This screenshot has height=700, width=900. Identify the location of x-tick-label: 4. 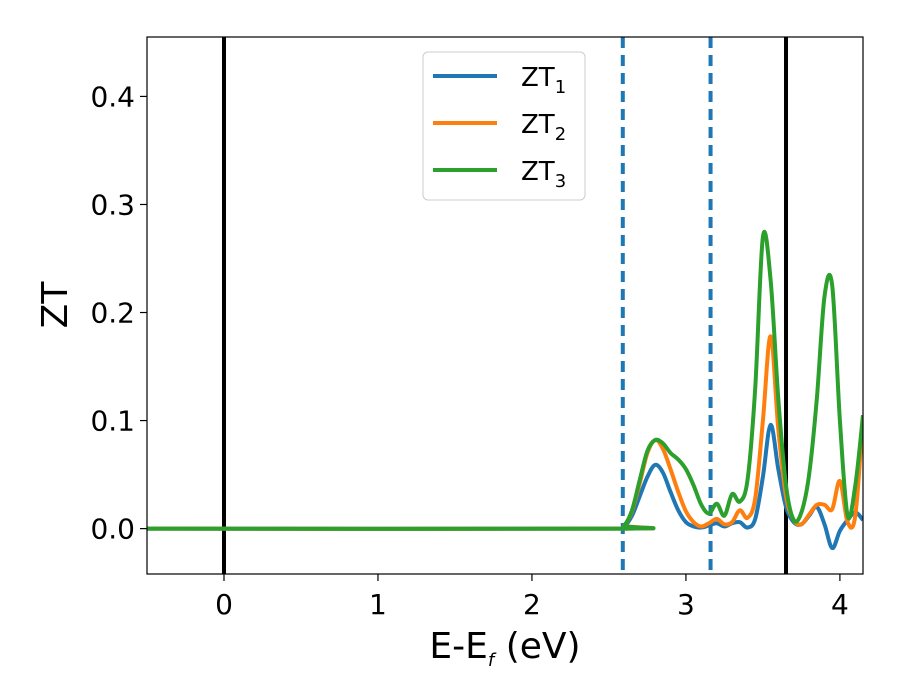
(840, 604).